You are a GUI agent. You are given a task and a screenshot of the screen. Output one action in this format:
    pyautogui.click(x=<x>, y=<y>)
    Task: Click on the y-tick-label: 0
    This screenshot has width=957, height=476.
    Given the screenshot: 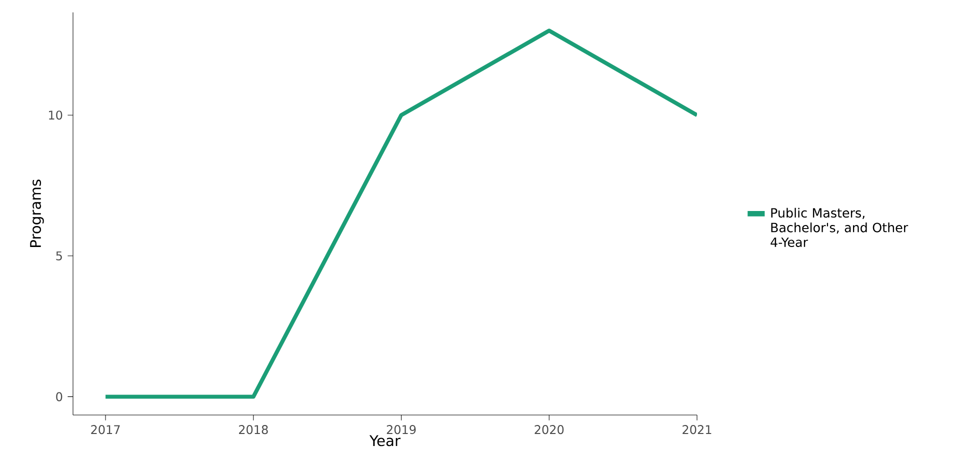 What is the action you would take?
    pyautogui.click(x=59, y=397)
    